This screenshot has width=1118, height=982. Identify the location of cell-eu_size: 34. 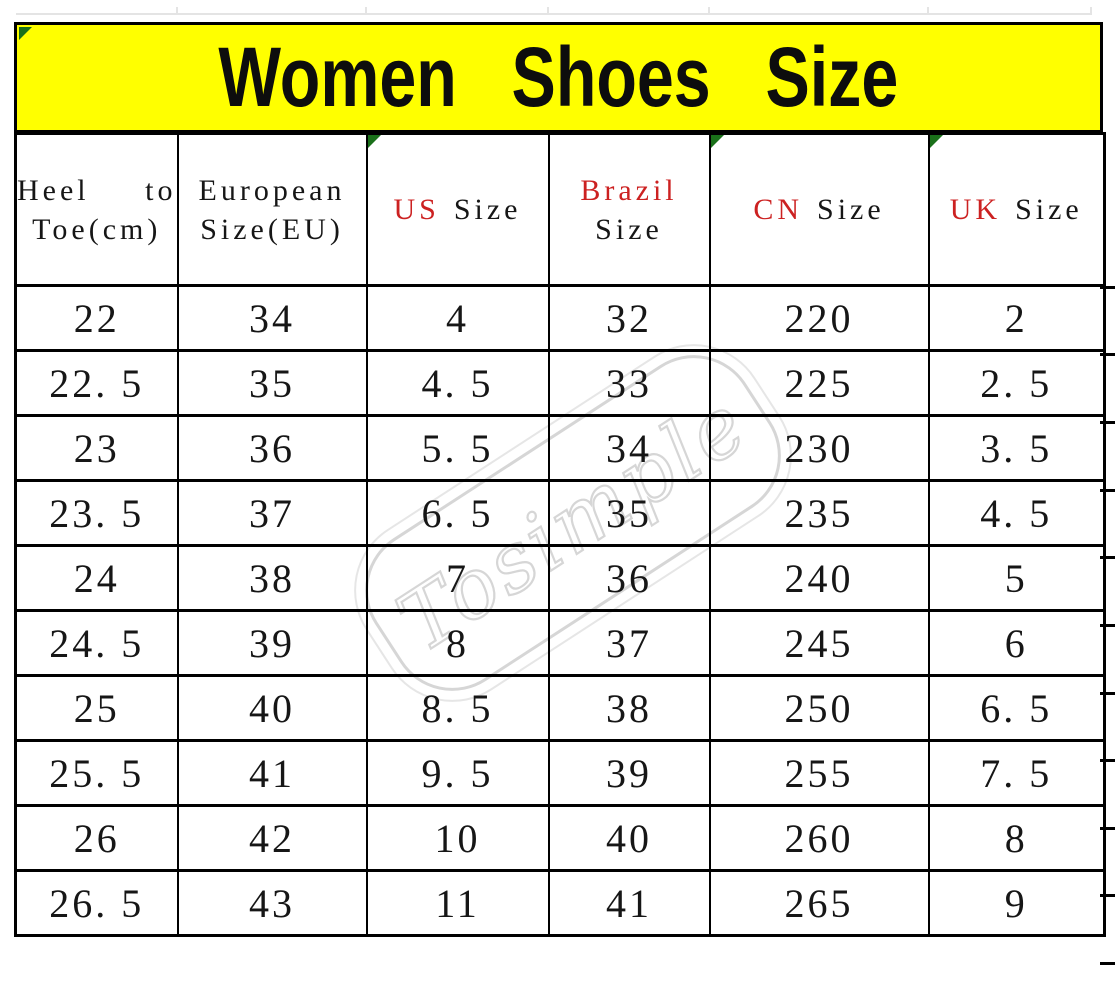
(272, 318).